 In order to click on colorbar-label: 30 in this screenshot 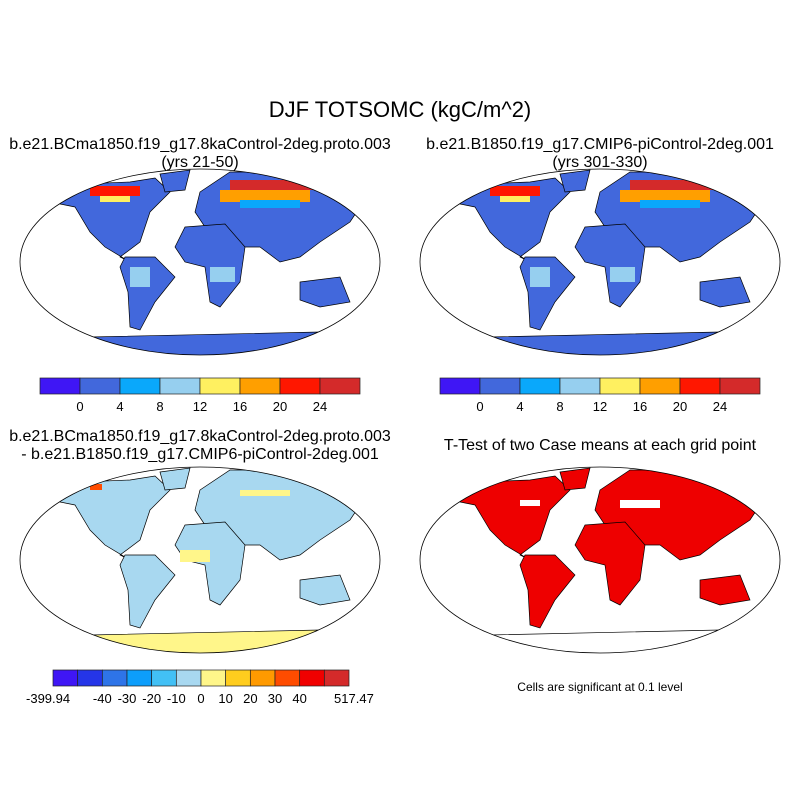, I will do `click(275, 698)`.